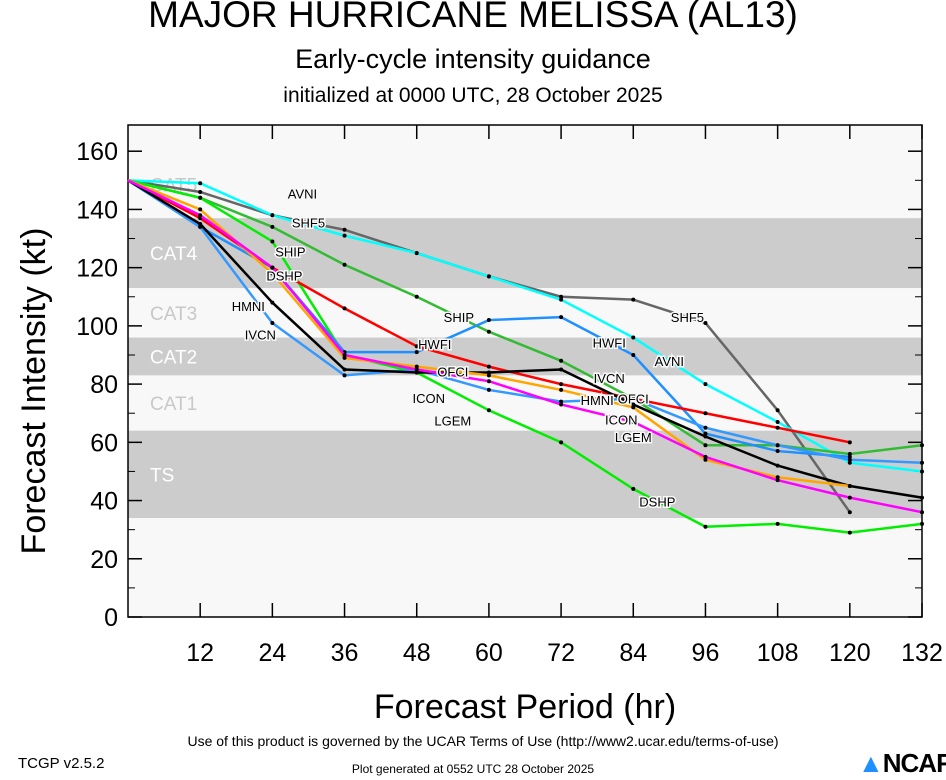 Image resolution: width=946 pixels, height=780 pixels. Describe the element at coordinates (473, 59) in the screenshot. I see `chart-subtitle: Early-cycle intensity guidance` at that location.